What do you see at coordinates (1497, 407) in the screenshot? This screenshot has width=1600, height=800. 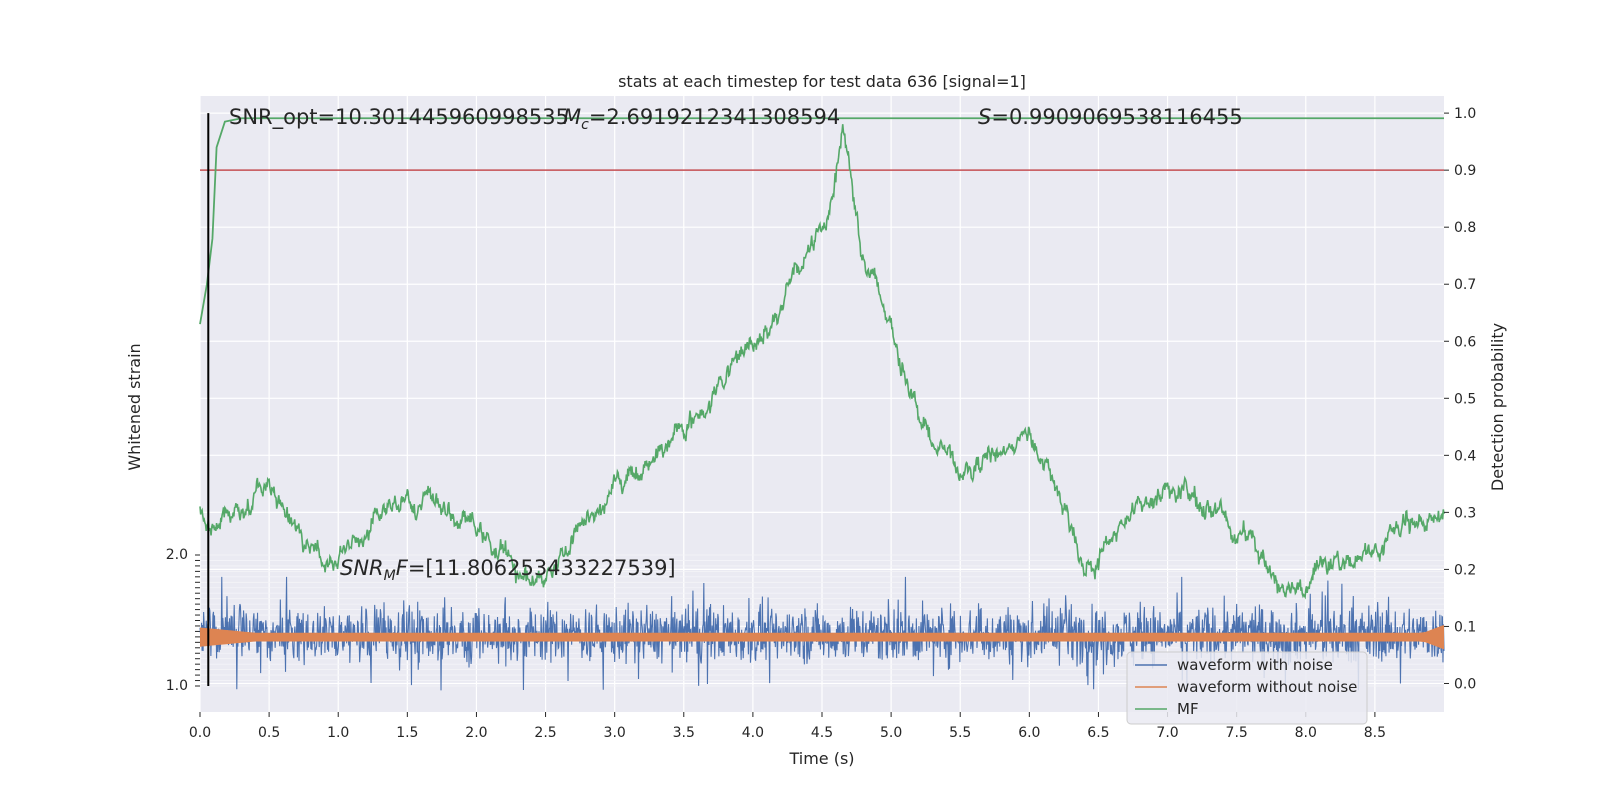 I see `right-axis-label: Detection probability` at bounding box center [1497, 407].